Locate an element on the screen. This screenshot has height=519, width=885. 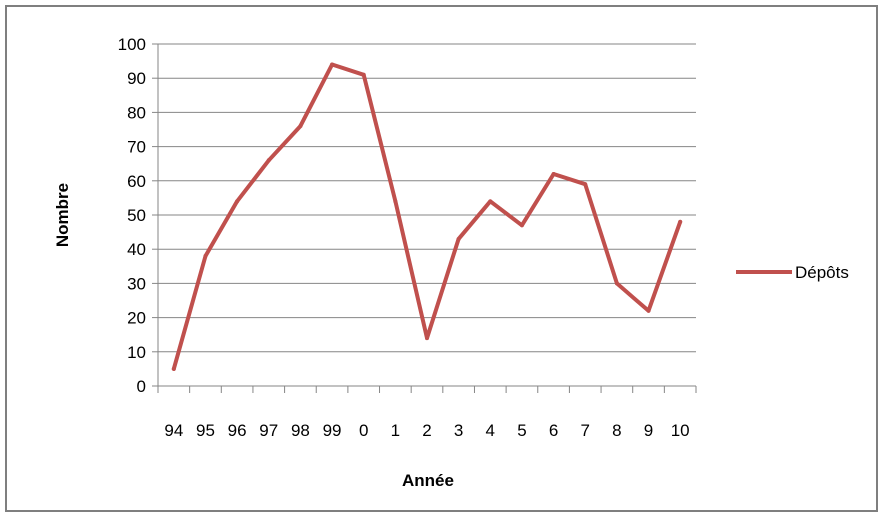
x-tick-label: 94 is located at coordinates (173, 430).